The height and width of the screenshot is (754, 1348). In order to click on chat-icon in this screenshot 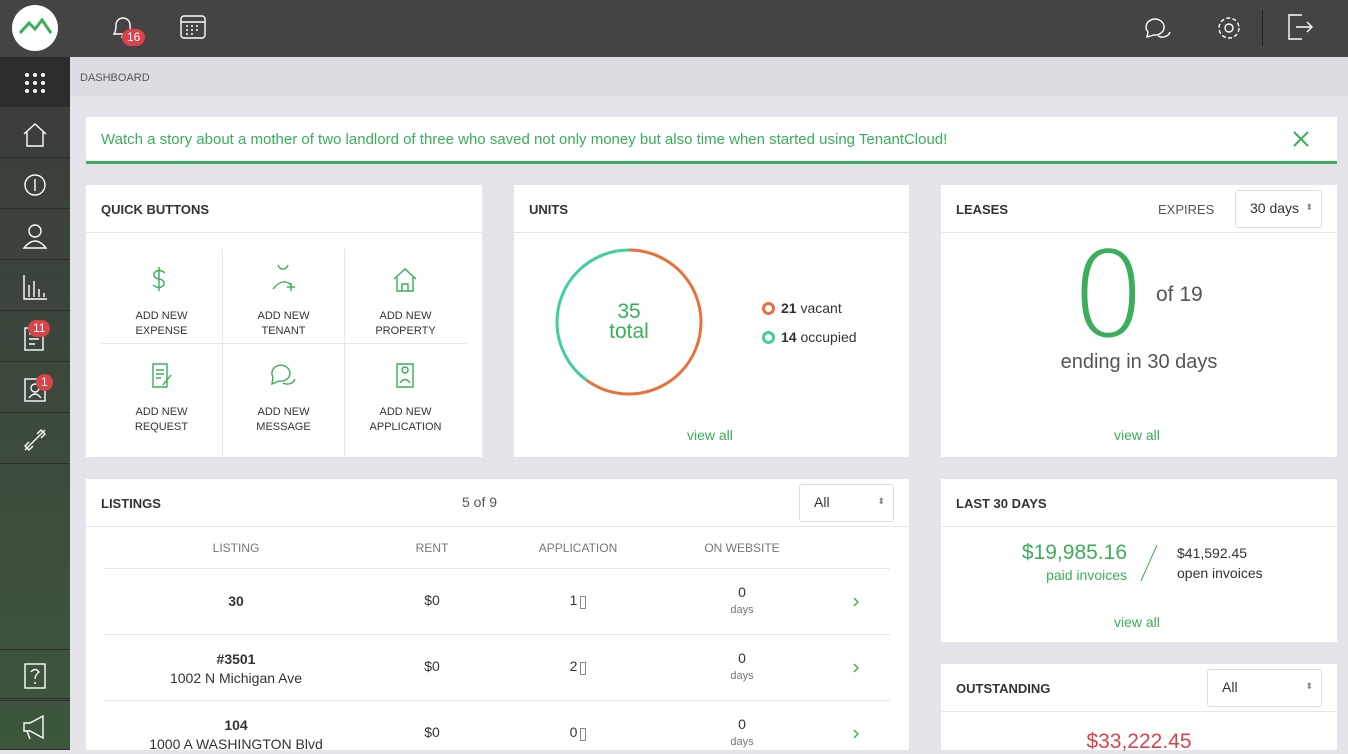, I will do `click(1158, 27)`.